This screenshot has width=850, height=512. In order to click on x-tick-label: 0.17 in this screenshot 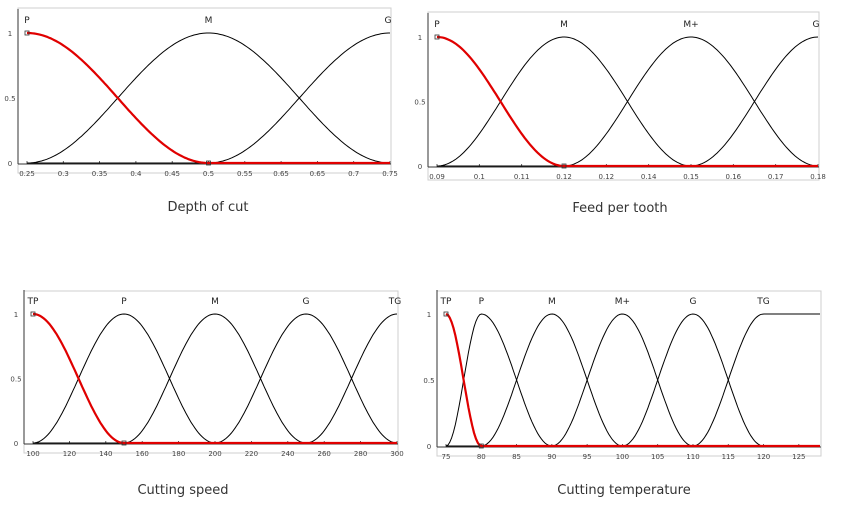, I will do `click(776, 177)`.